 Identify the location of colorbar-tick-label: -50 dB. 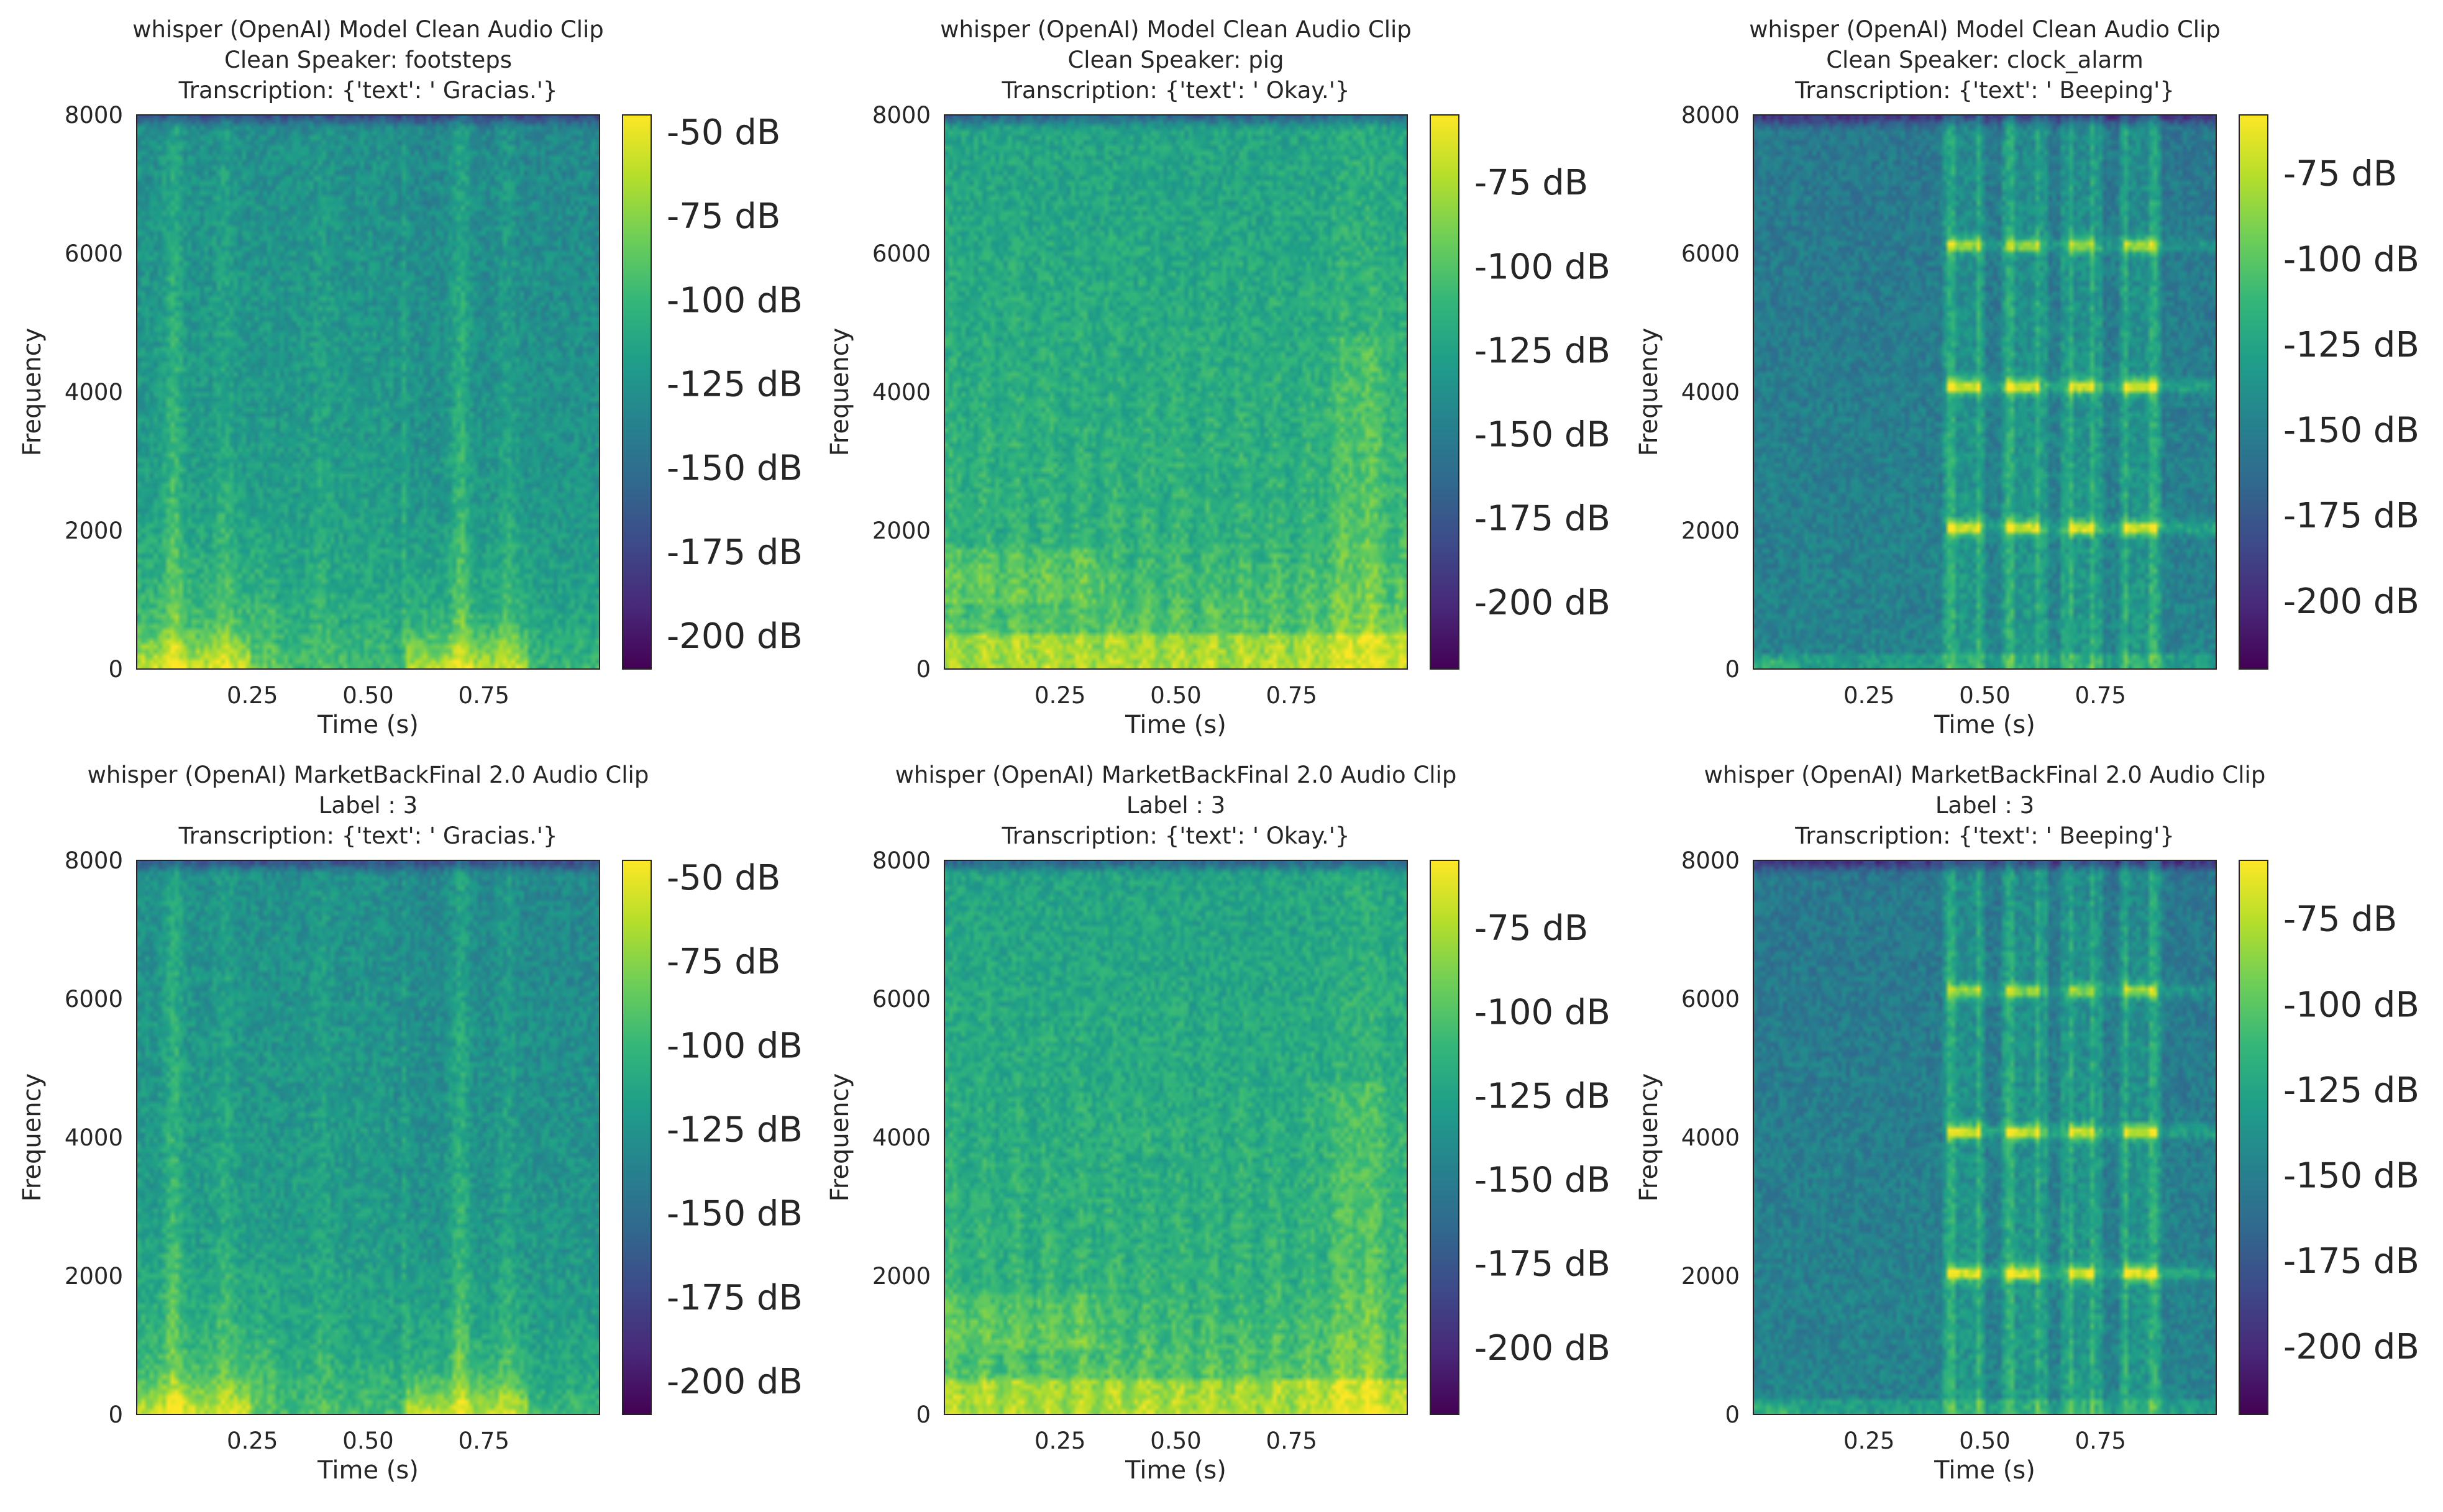
(723, 132).